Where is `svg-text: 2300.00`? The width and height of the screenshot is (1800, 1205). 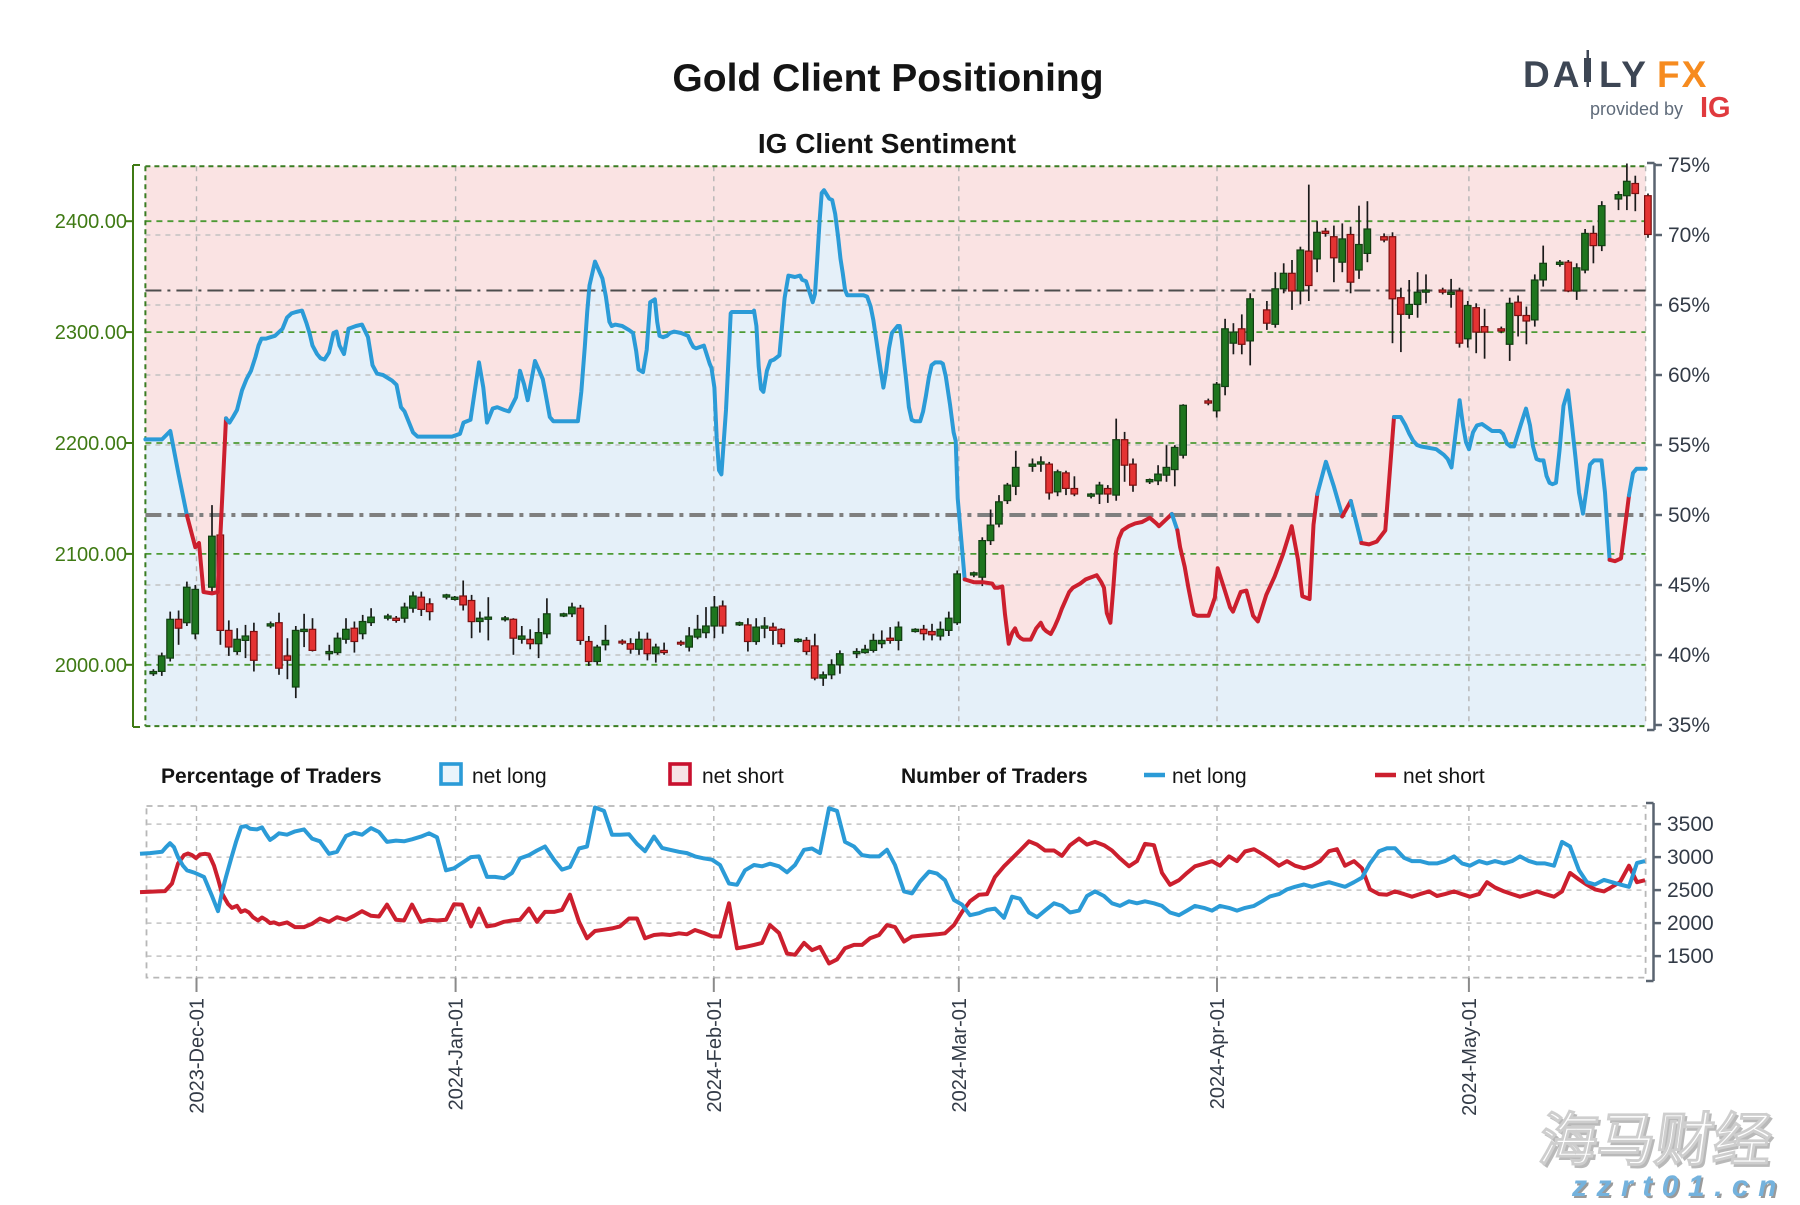 svg-text: 2300.00 is located at coordinates (91, 333).